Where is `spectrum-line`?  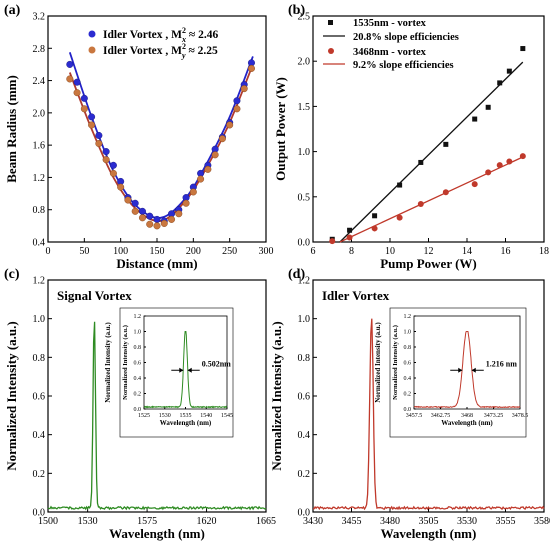 spectrum-line is located at coordinates (157, 416).